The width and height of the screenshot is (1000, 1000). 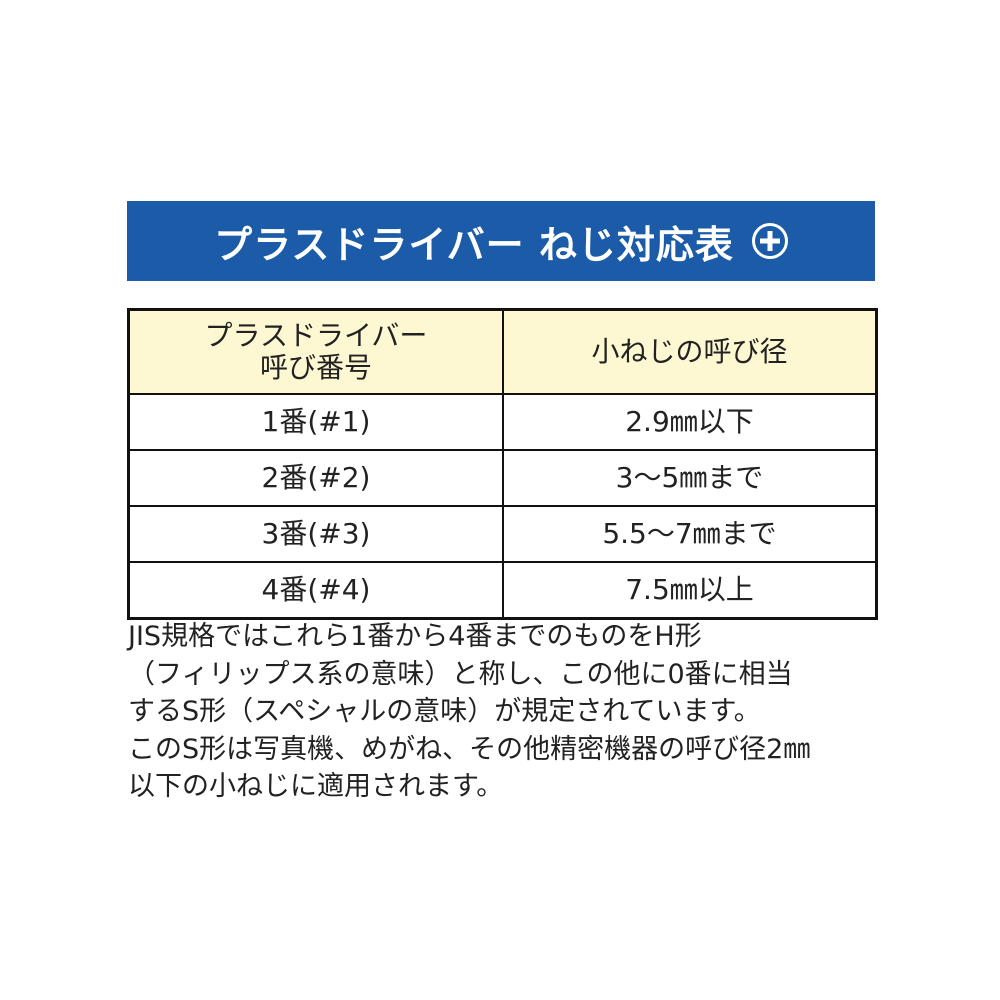 I want to click on cell-diameter: 2.9㎜以下, so click(x=690, y=422).